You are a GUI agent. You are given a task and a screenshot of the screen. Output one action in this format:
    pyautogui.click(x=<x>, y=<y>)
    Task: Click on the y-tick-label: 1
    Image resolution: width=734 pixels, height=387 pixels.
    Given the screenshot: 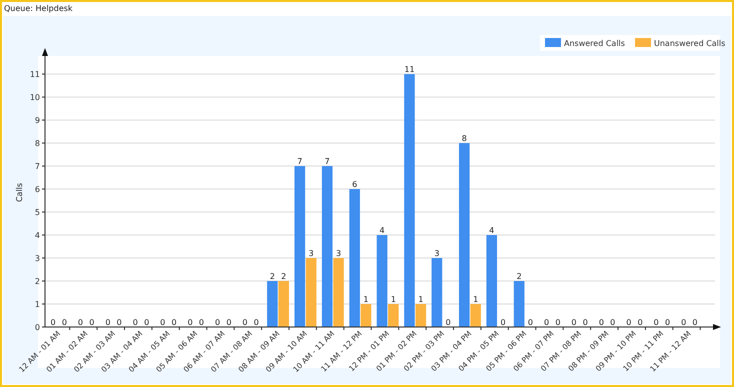 What is the action you would take?
    pyautogui.click(x=37, y=305)
    